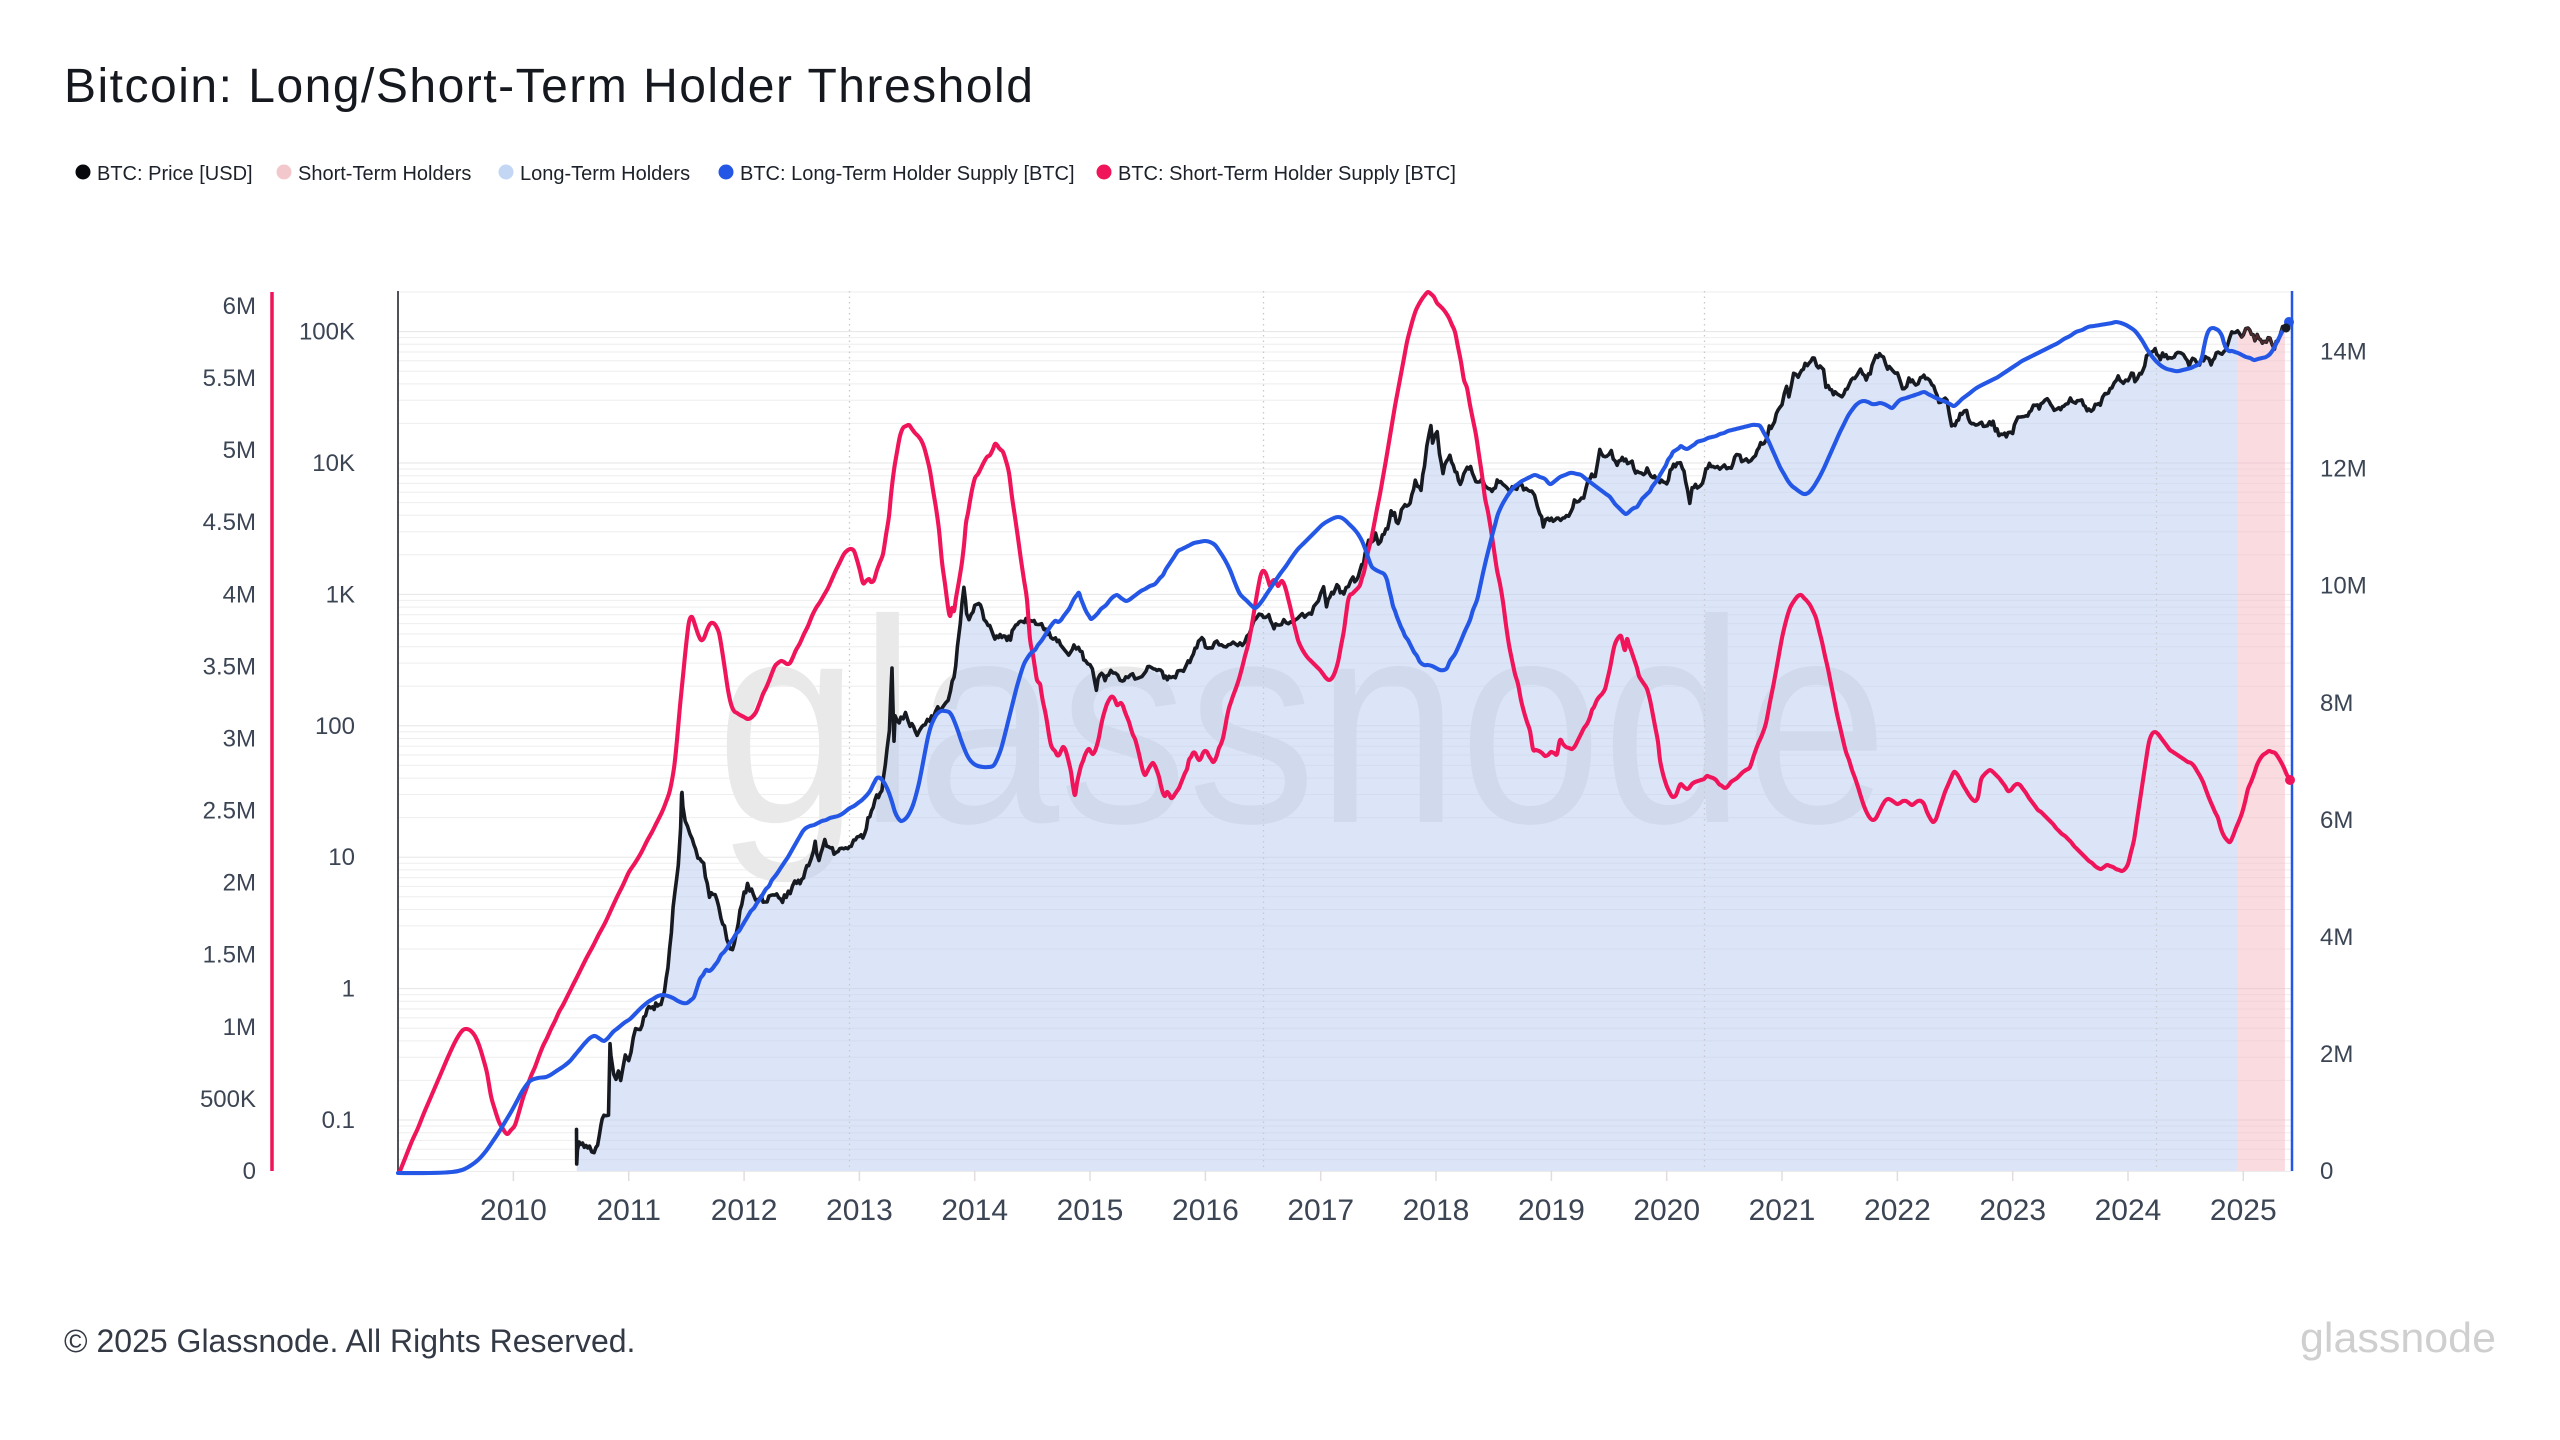  What do you see at coordinates (2343, 586) in the screenshot?
I see `svg-text: 10M` at bounding box center [2343, 586].